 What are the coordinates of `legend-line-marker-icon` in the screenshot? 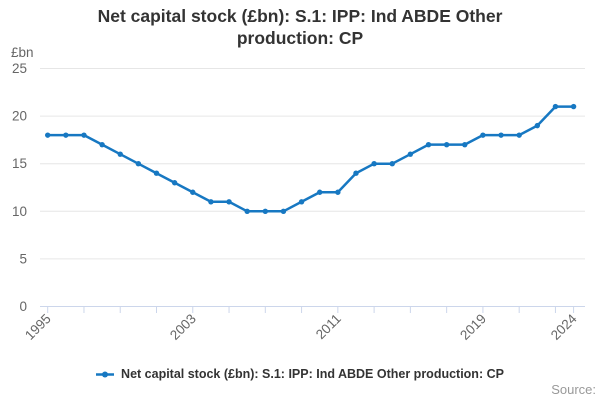 It's located at (105, 374).